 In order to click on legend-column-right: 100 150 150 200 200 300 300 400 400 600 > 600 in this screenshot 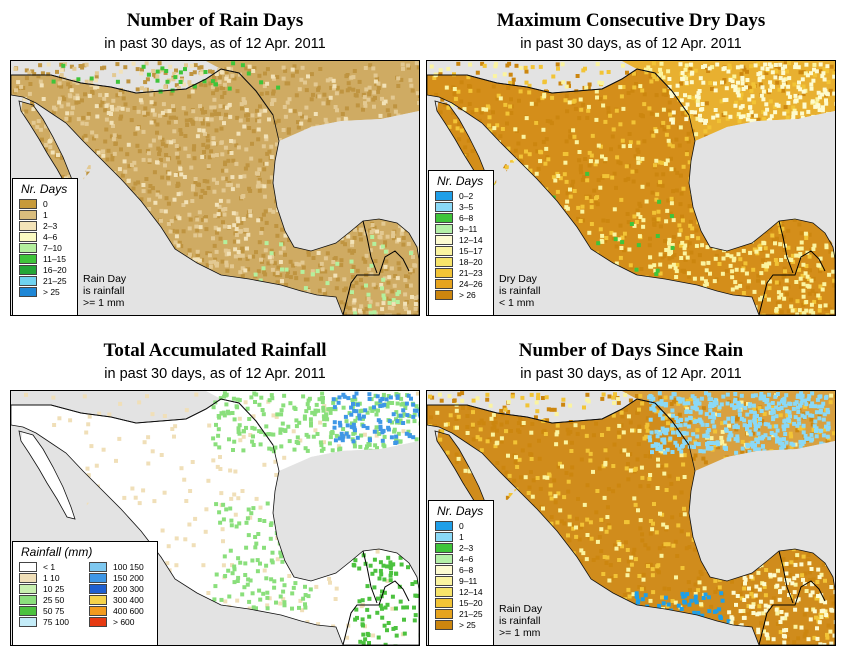, I will do `click(122, 594)`.